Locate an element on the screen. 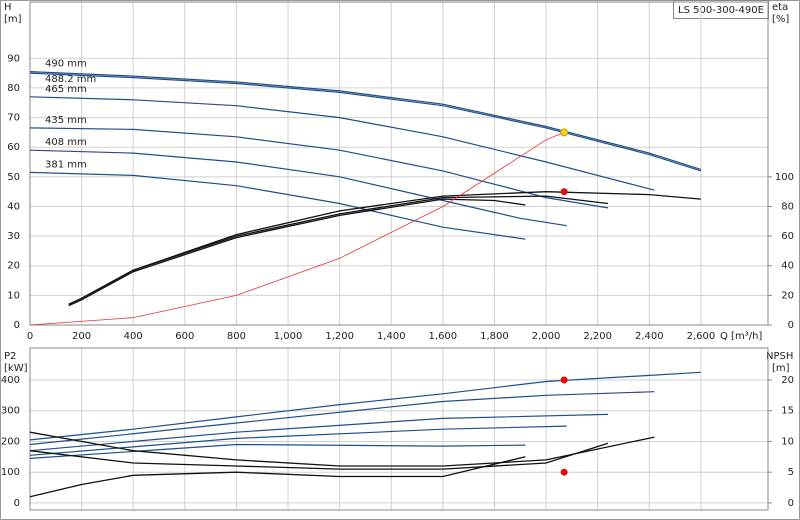 Image resolution: width=800 pixels, height=520 pixels. y-tick-label: 80 is located at coordinates (13, 88).